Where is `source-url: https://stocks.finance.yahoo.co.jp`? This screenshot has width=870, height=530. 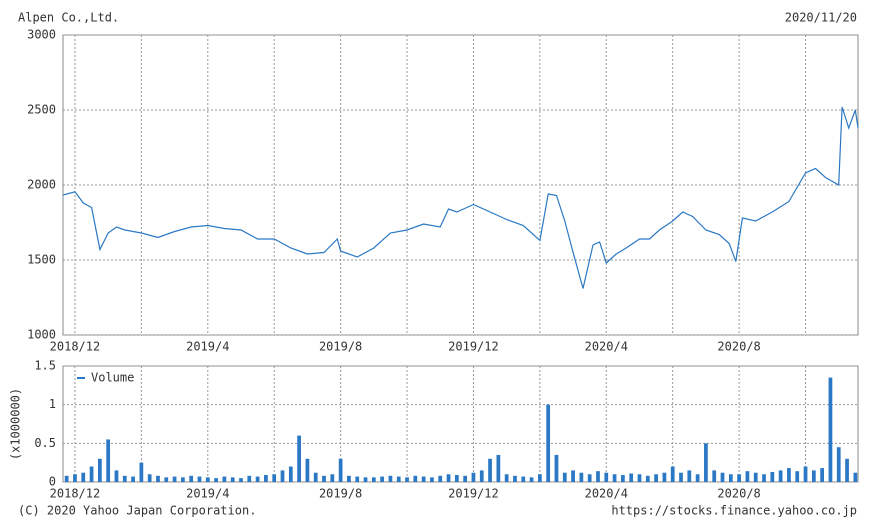
source-url: https://stocks.finance.yahoo.co.jp is located at coordinates (734, 511).